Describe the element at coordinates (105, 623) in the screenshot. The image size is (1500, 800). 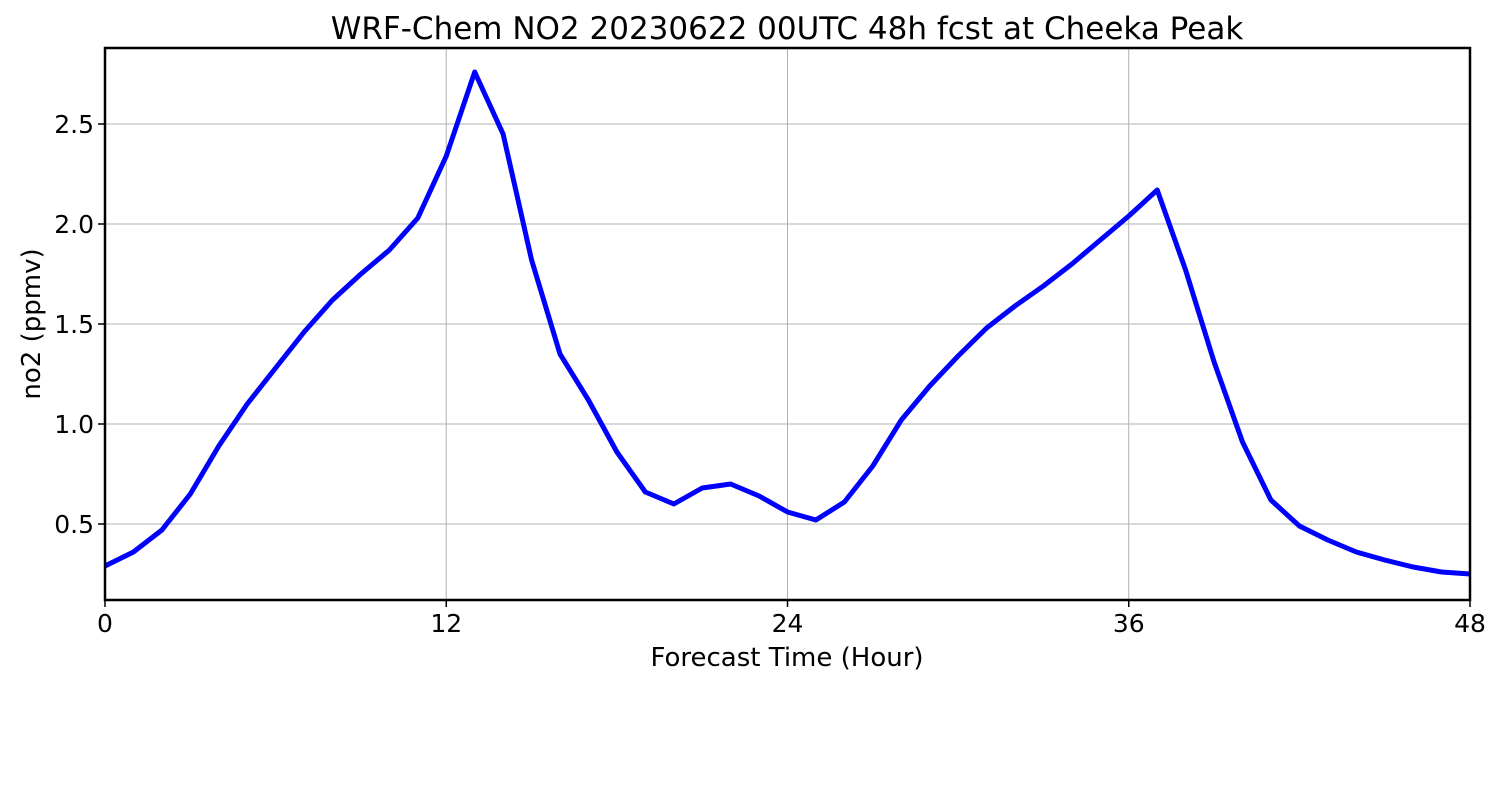
I see `x-tick-label: 0` at that location.